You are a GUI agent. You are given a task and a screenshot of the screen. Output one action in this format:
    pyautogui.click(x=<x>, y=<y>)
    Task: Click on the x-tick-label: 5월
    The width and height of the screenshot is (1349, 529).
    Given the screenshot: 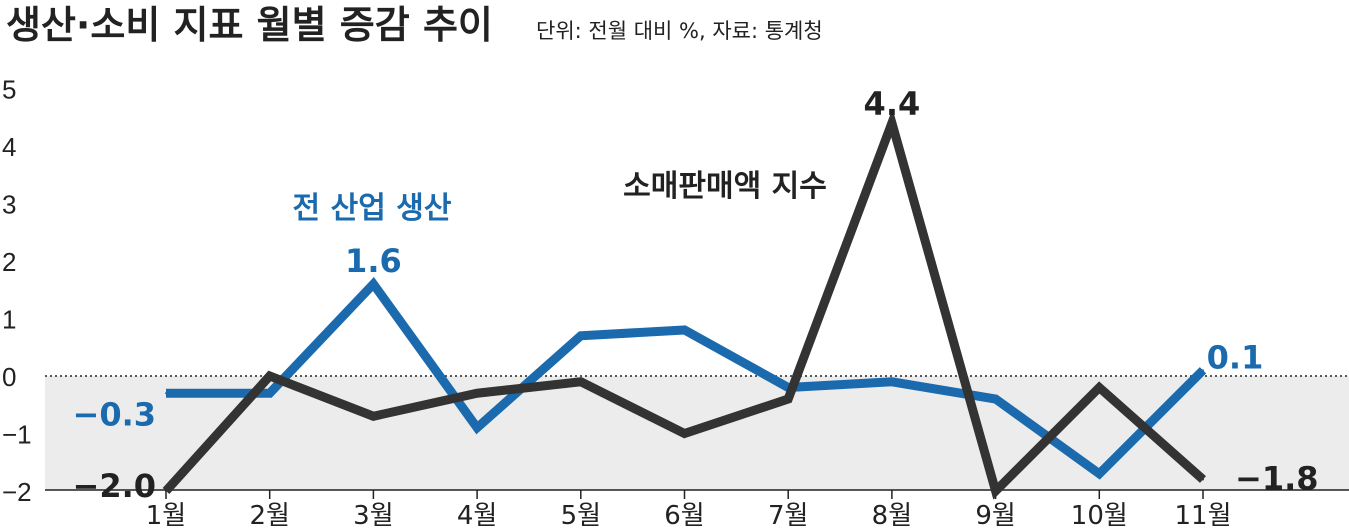 What is the action you would take?
    pyautogui.click(x=581, y=515)
    